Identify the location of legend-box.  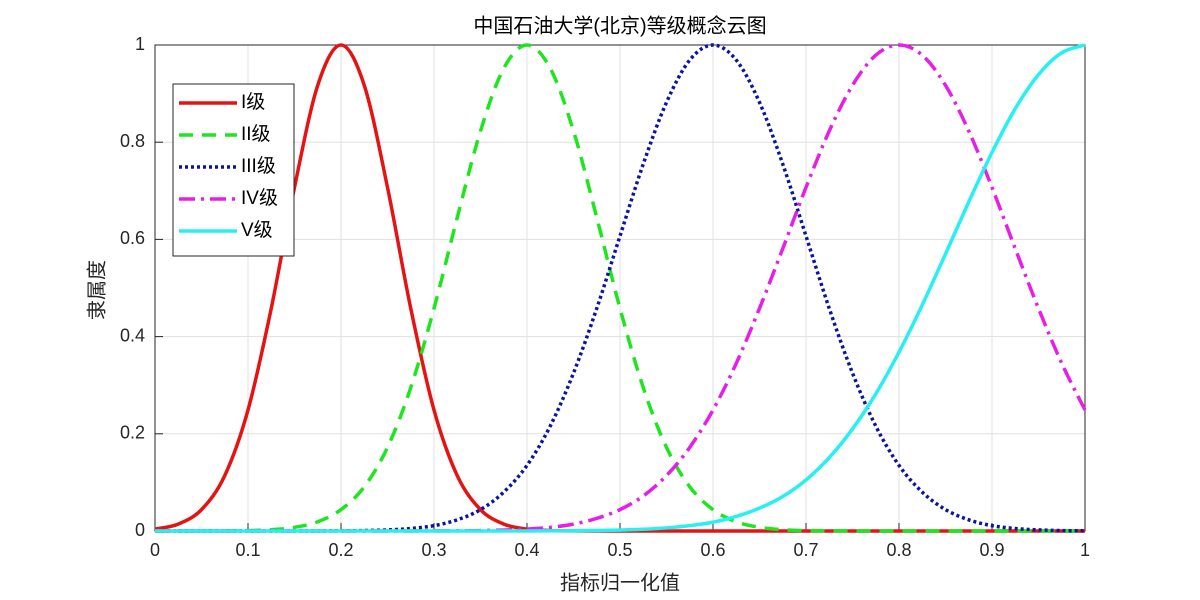
(233, 170).